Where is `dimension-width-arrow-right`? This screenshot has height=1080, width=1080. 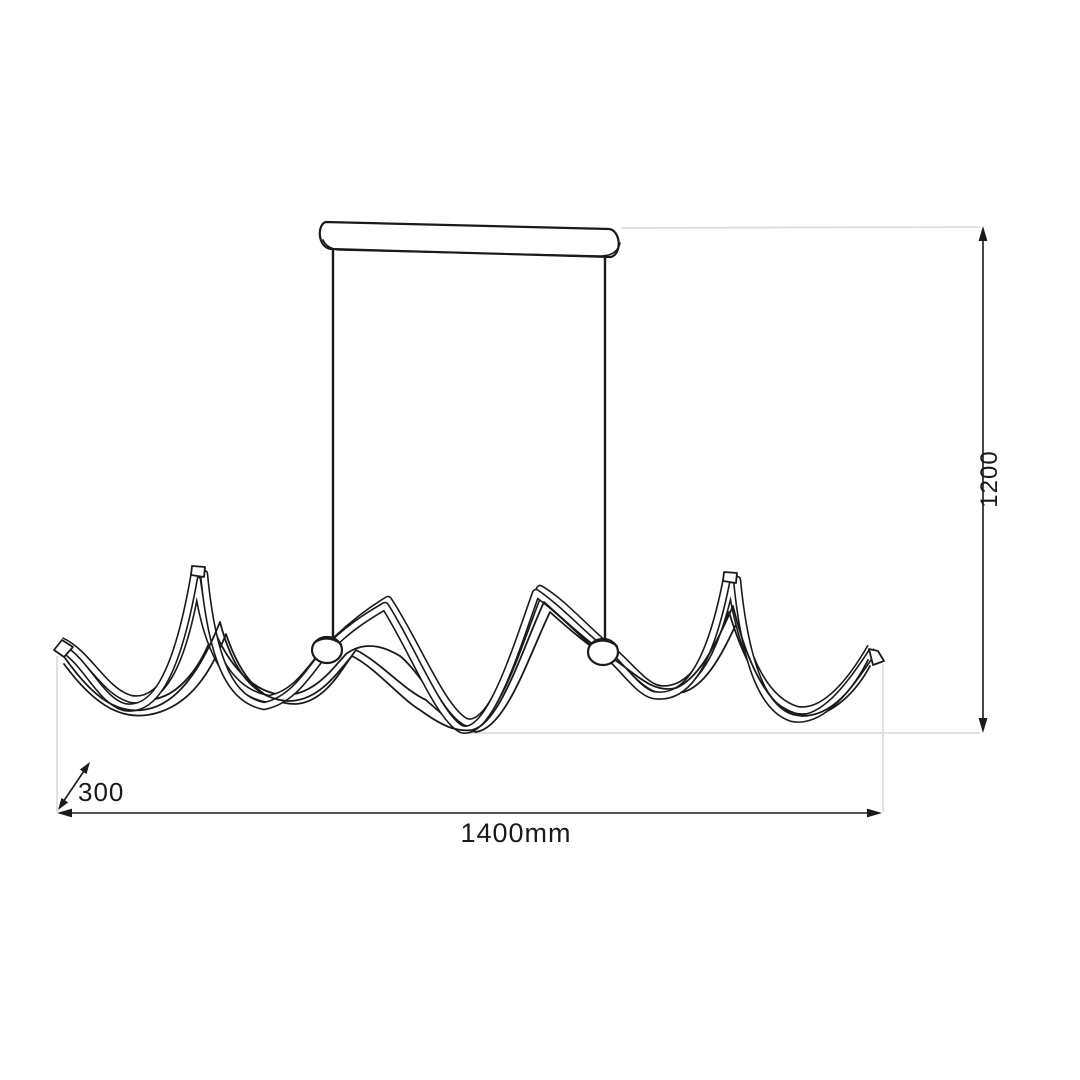
dimension-width-arrow-right is located at coordinates (874, 813).